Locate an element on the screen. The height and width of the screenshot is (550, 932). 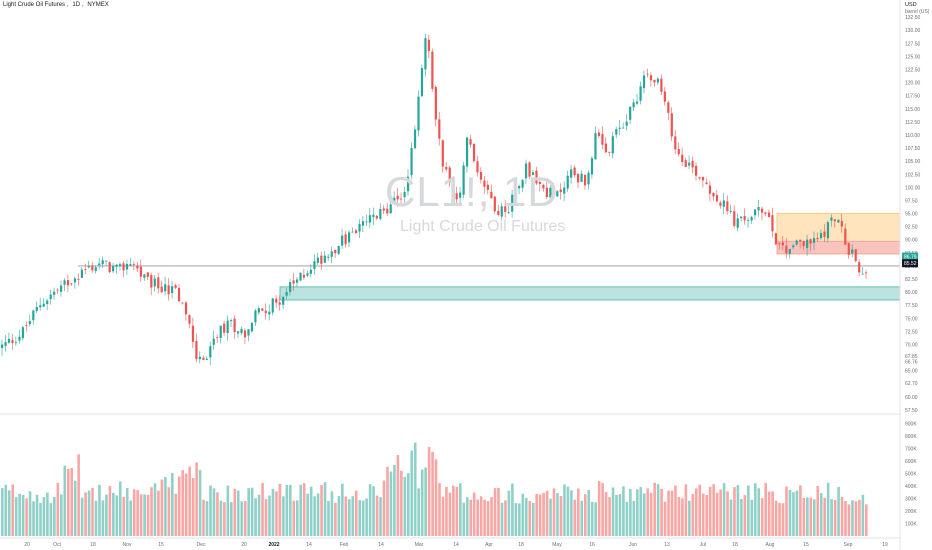
time-tick-label: 15 is located at coordinates (161, 545).